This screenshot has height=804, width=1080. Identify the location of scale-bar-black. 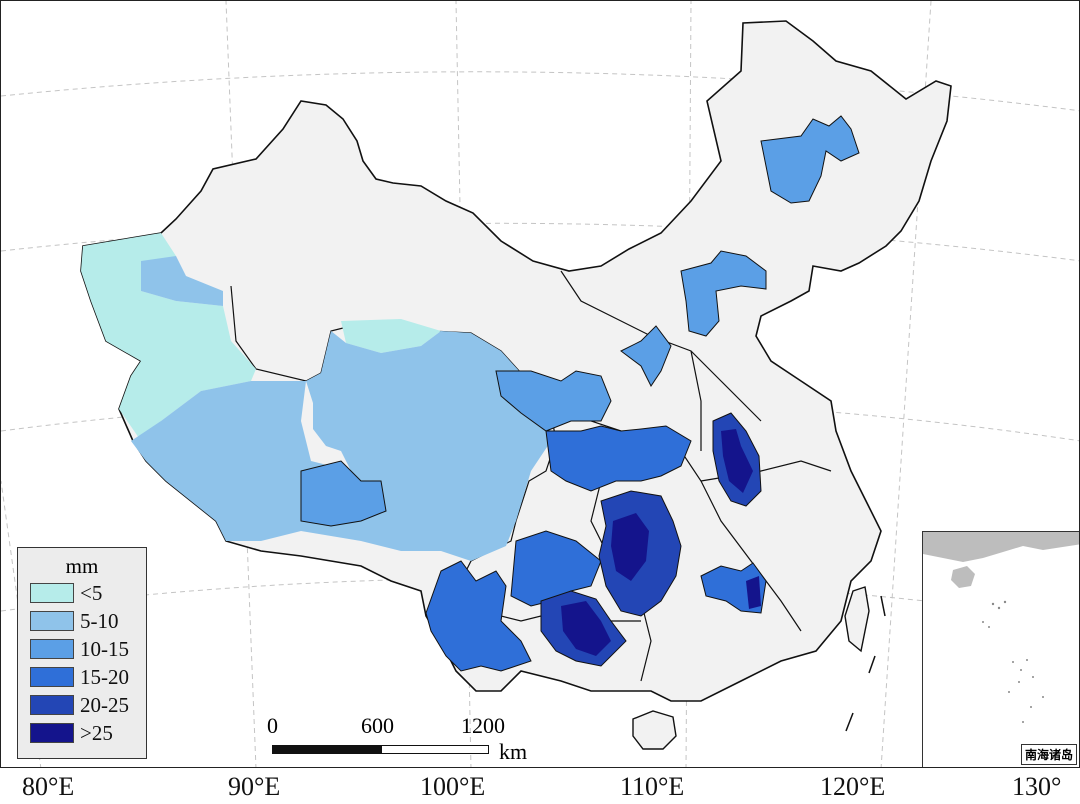
(327, 749).